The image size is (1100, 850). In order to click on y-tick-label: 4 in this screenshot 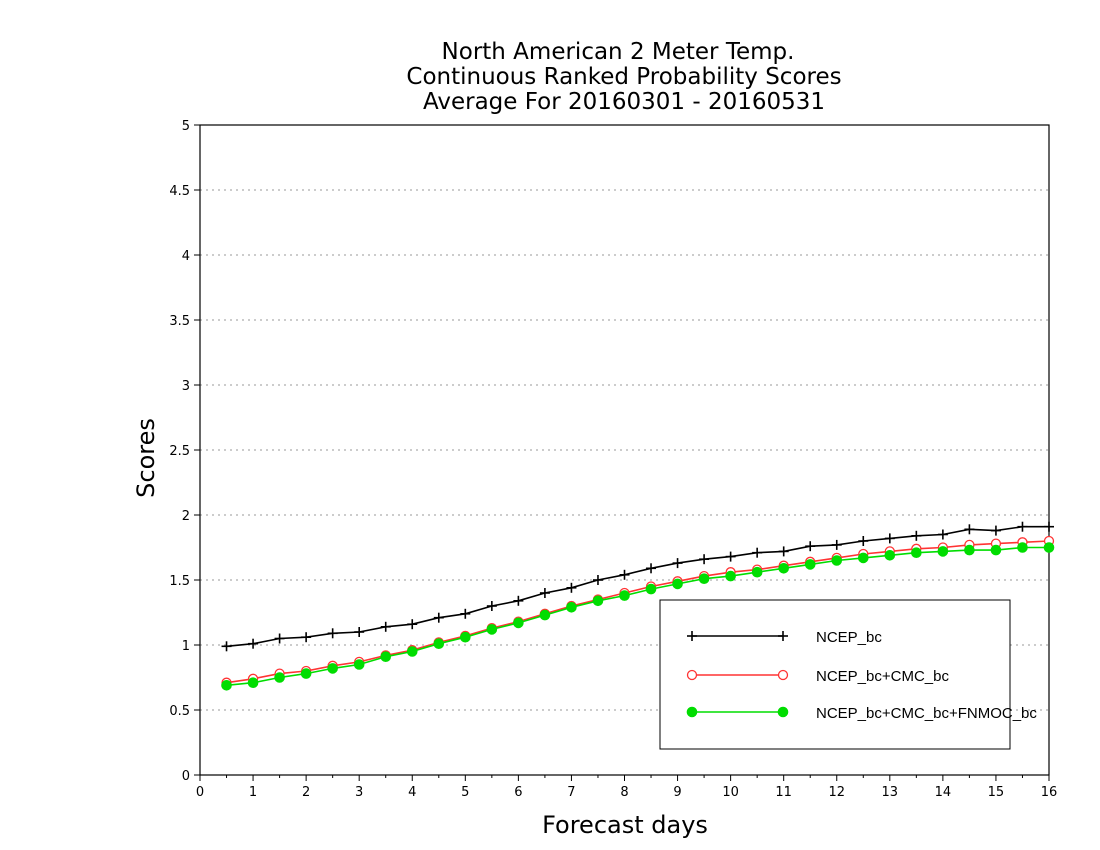, I will do `click(186, 256)`.